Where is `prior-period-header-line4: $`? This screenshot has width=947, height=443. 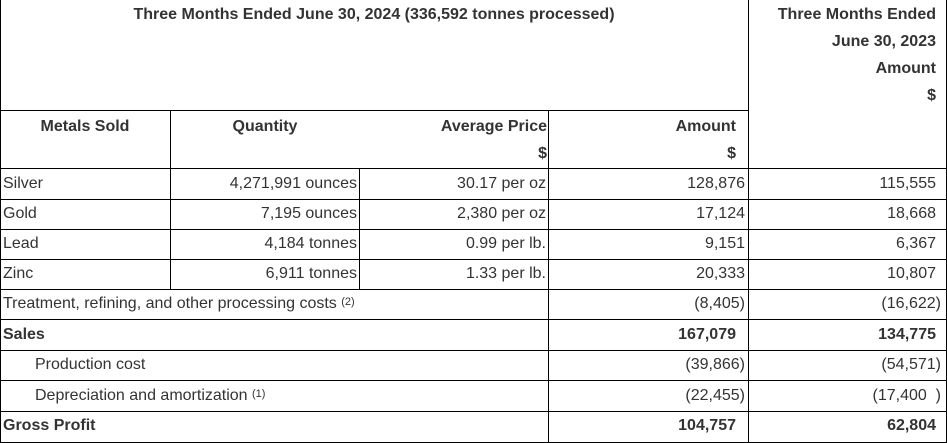
prior-period-header-line4: $ is located at coordinates (931, 95).